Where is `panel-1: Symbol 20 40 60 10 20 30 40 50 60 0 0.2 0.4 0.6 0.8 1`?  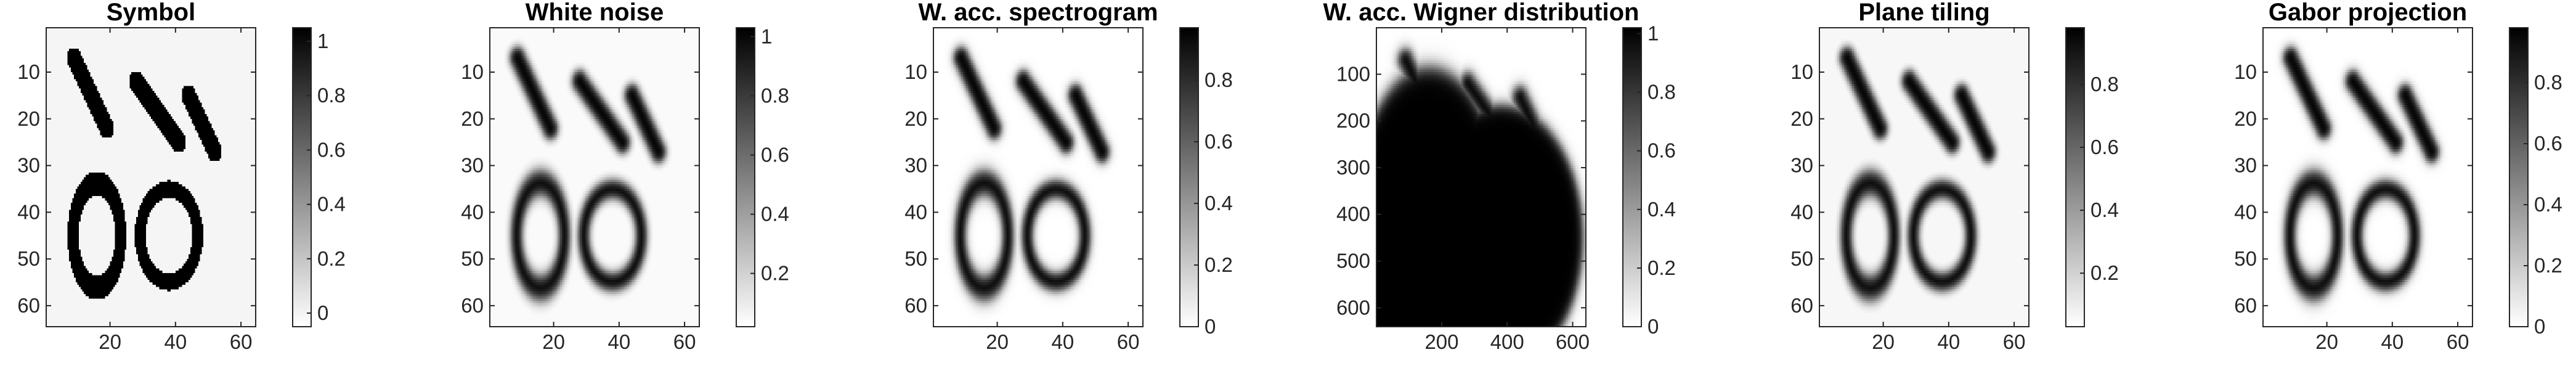
panel-1: Symbol 20 40 60 10 20 30 40 50 60 0 0.2 0.4 0.6 0.8 1 is located at coordinates (181, 176).